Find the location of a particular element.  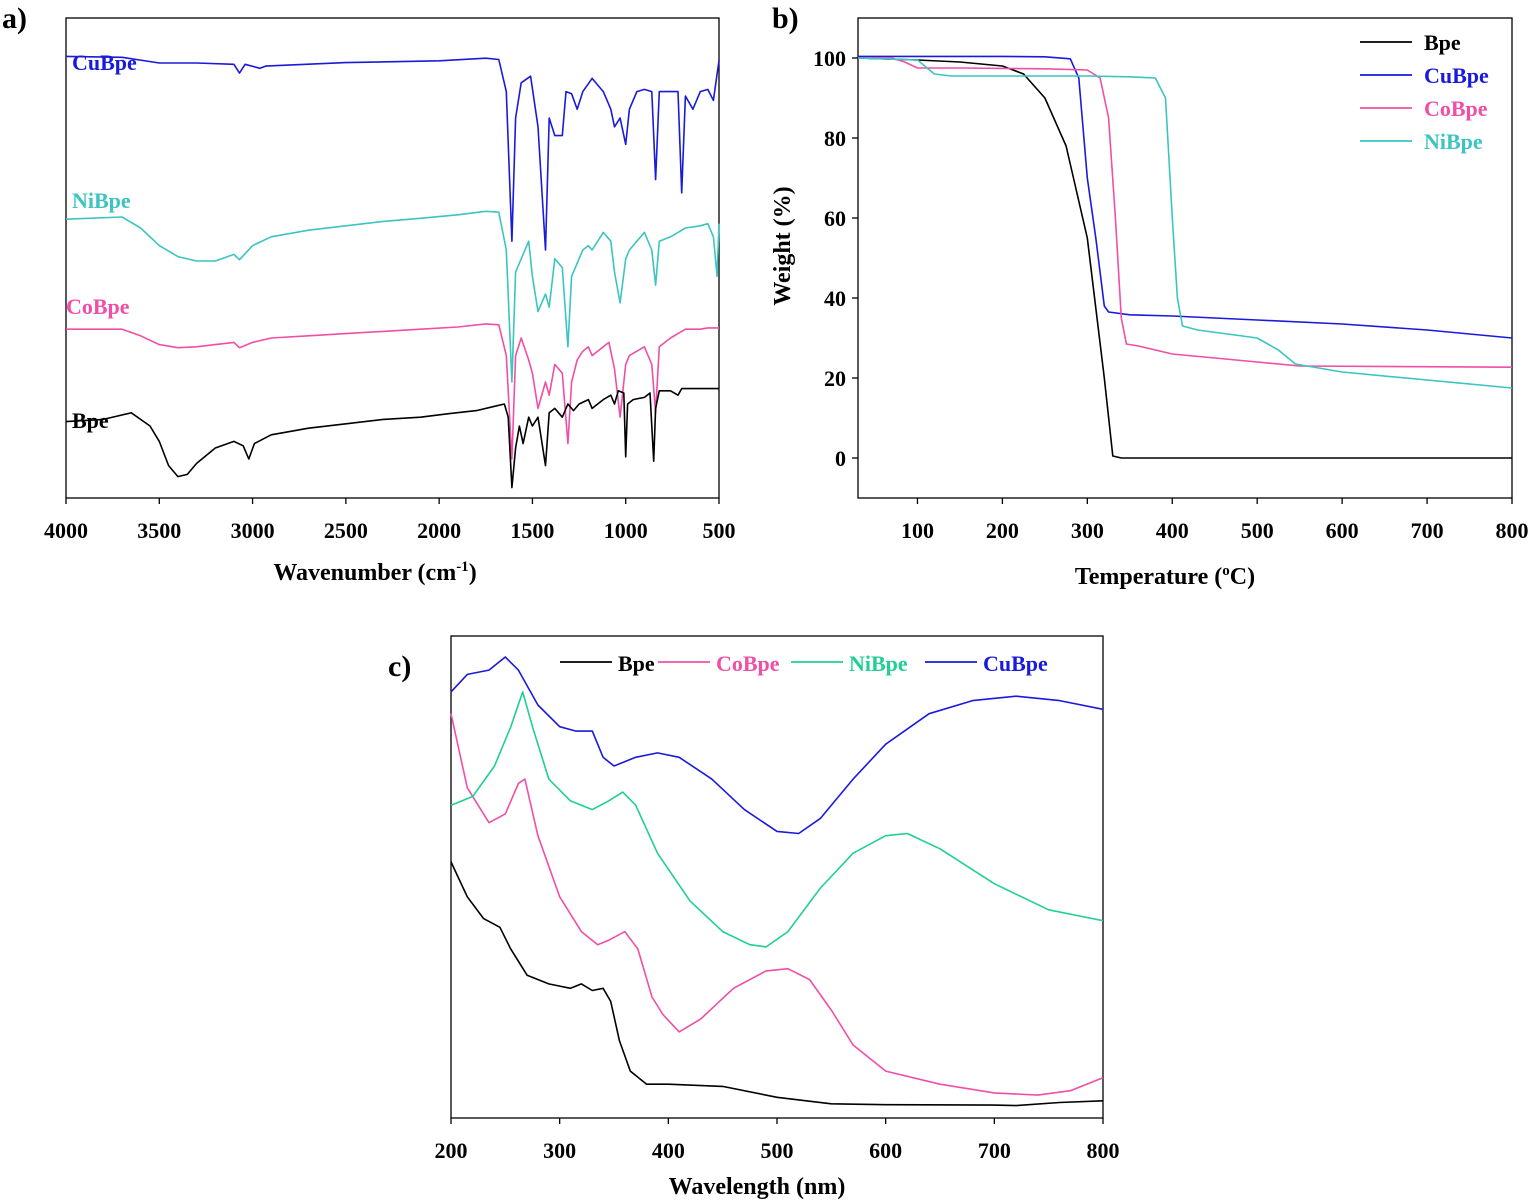

a-xlabel-end: ) is located at coordinates (473, 573).